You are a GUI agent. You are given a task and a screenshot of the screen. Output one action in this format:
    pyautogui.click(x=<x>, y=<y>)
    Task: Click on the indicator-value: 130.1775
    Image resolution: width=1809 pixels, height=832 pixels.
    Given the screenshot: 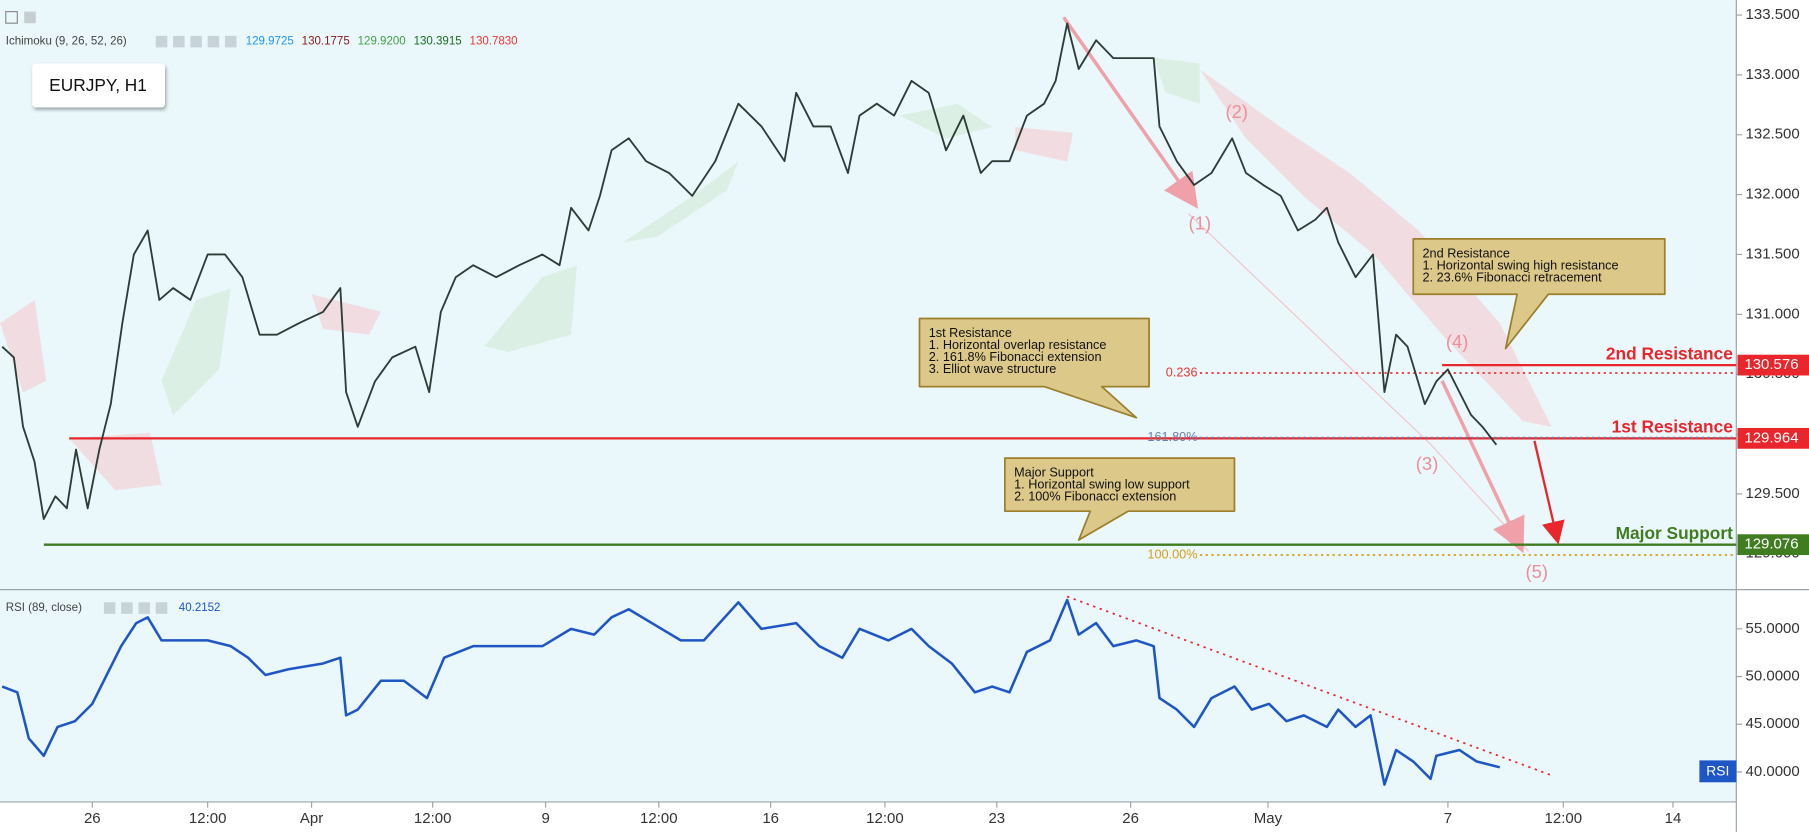 What is the action you would take?
    pyautogui.click(x=326, y=42)
    